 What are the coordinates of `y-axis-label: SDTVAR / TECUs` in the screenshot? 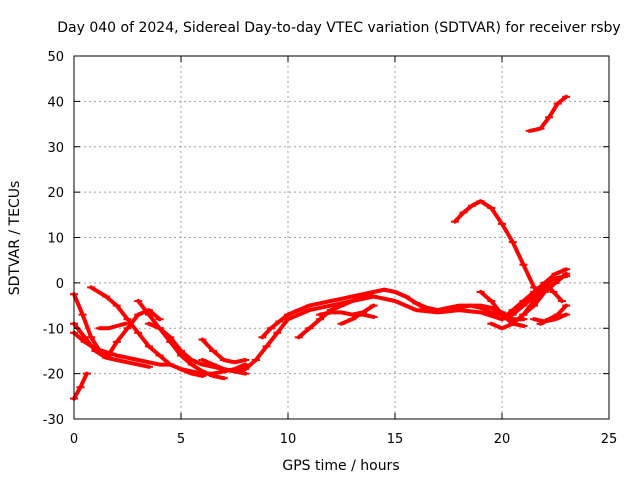 It's located at (15, 238).